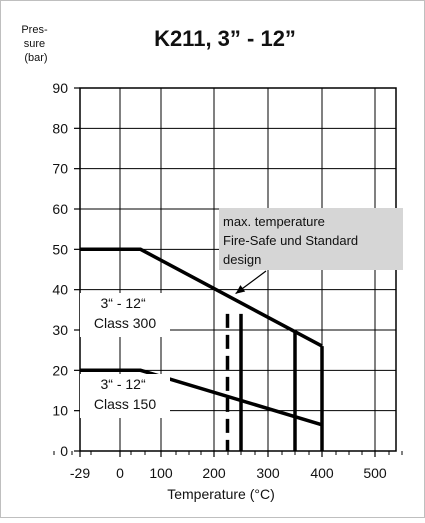 This screenshot has width=425, height=523. I want to click on y-tick-label: 40, so click(60, 290).